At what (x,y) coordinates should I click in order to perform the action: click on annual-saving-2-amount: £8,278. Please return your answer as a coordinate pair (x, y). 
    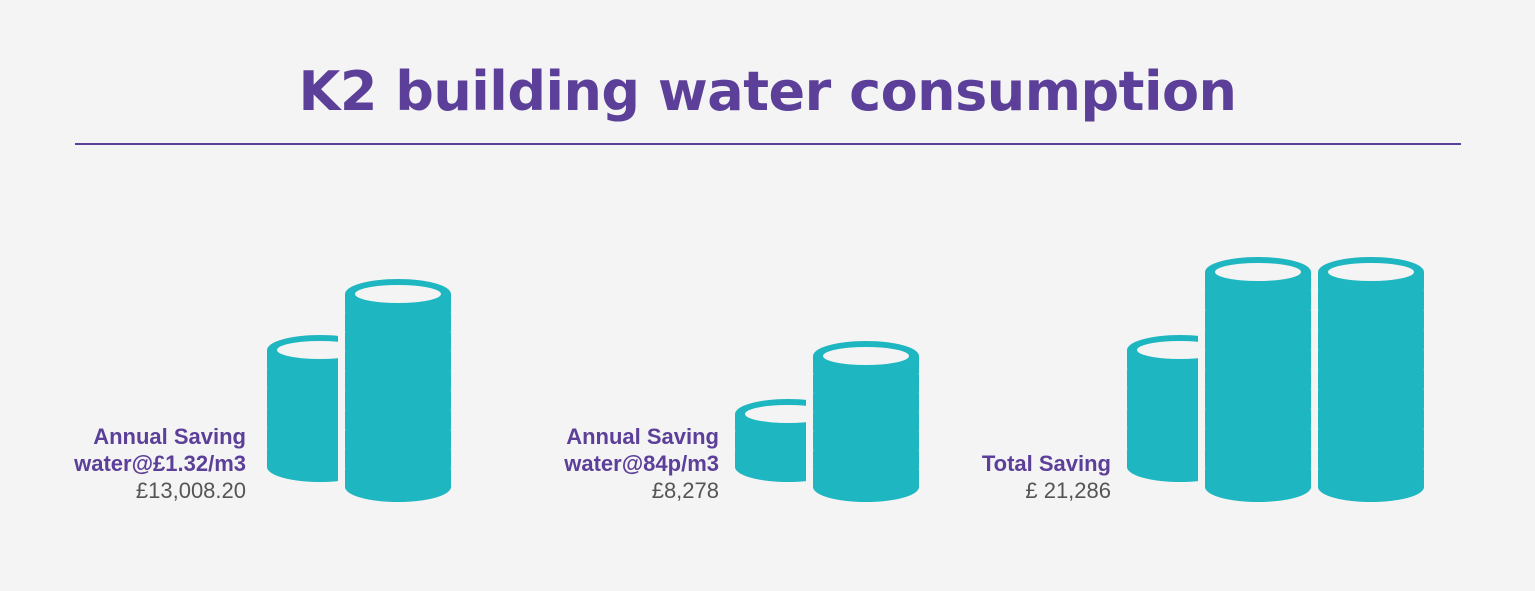
    Looking at the image, I should click on (685, 490).